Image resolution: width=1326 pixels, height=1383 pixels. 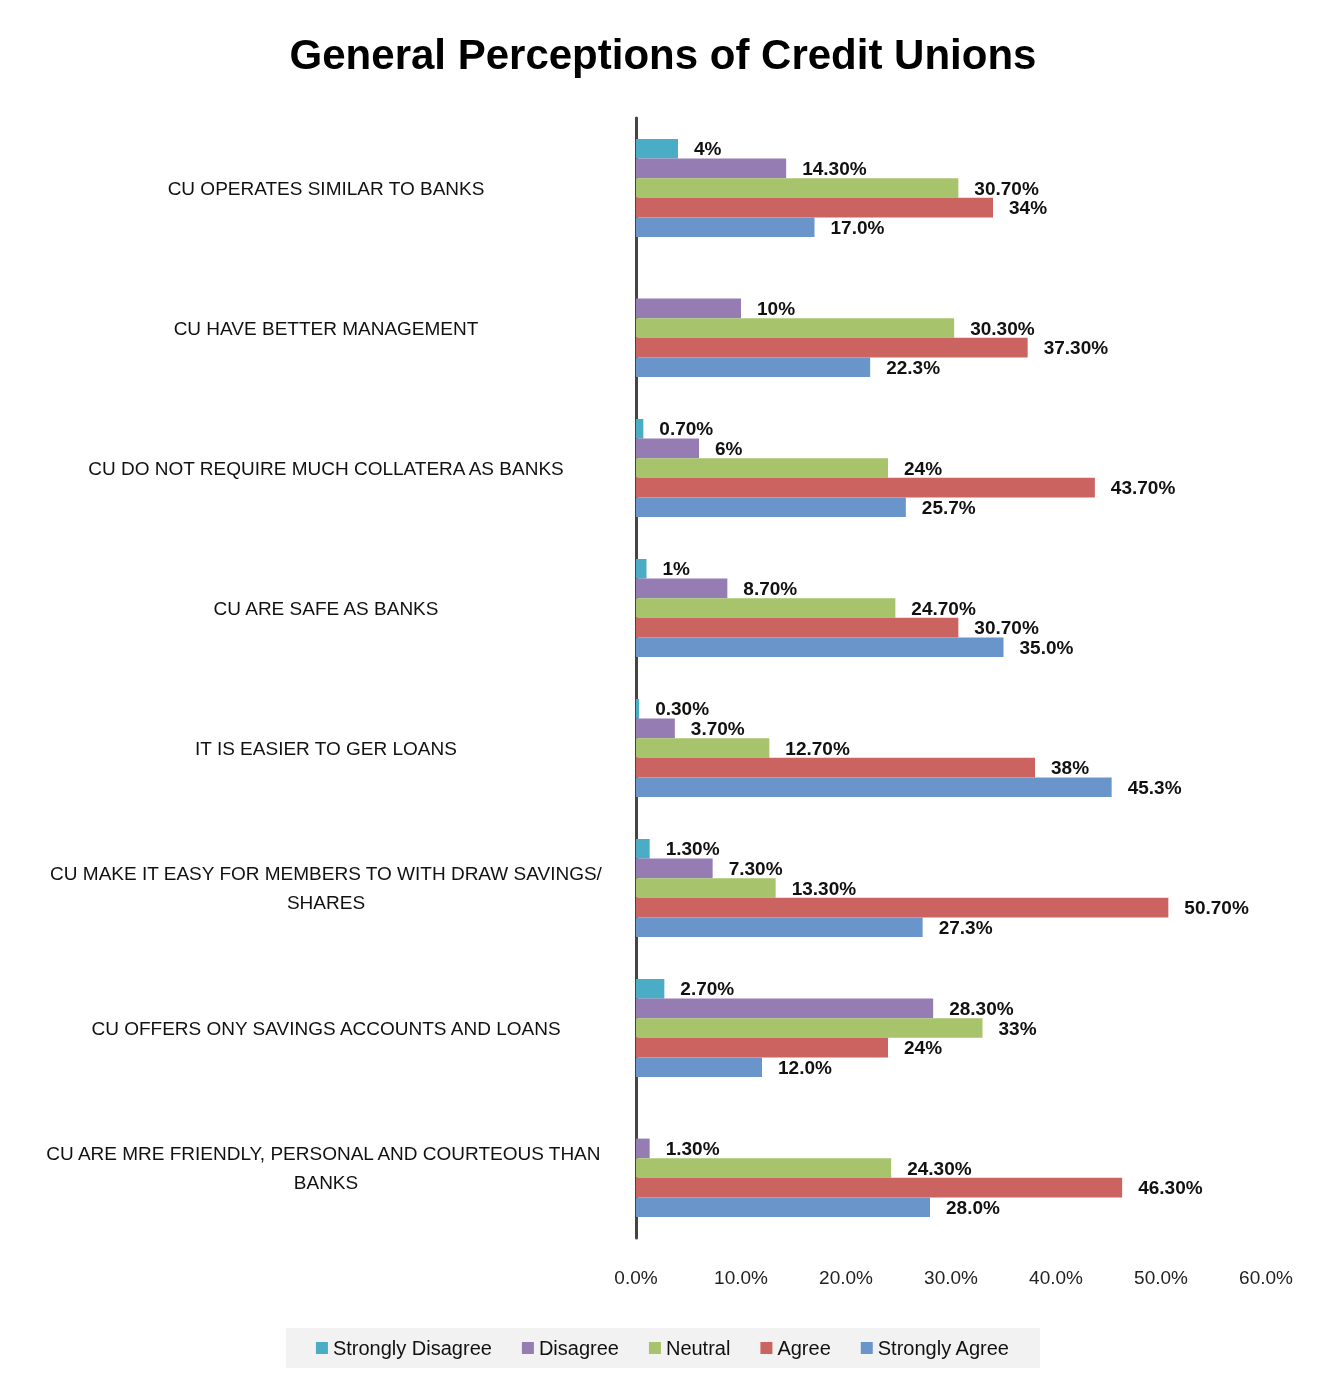 What do you see at coordinates (326, 1028) in the screenshot?
I see `y-tick-label: CU OFFERS ONY SAVINGS ACCOUNTS AND LOANS` at bounding box center [326, 1028].